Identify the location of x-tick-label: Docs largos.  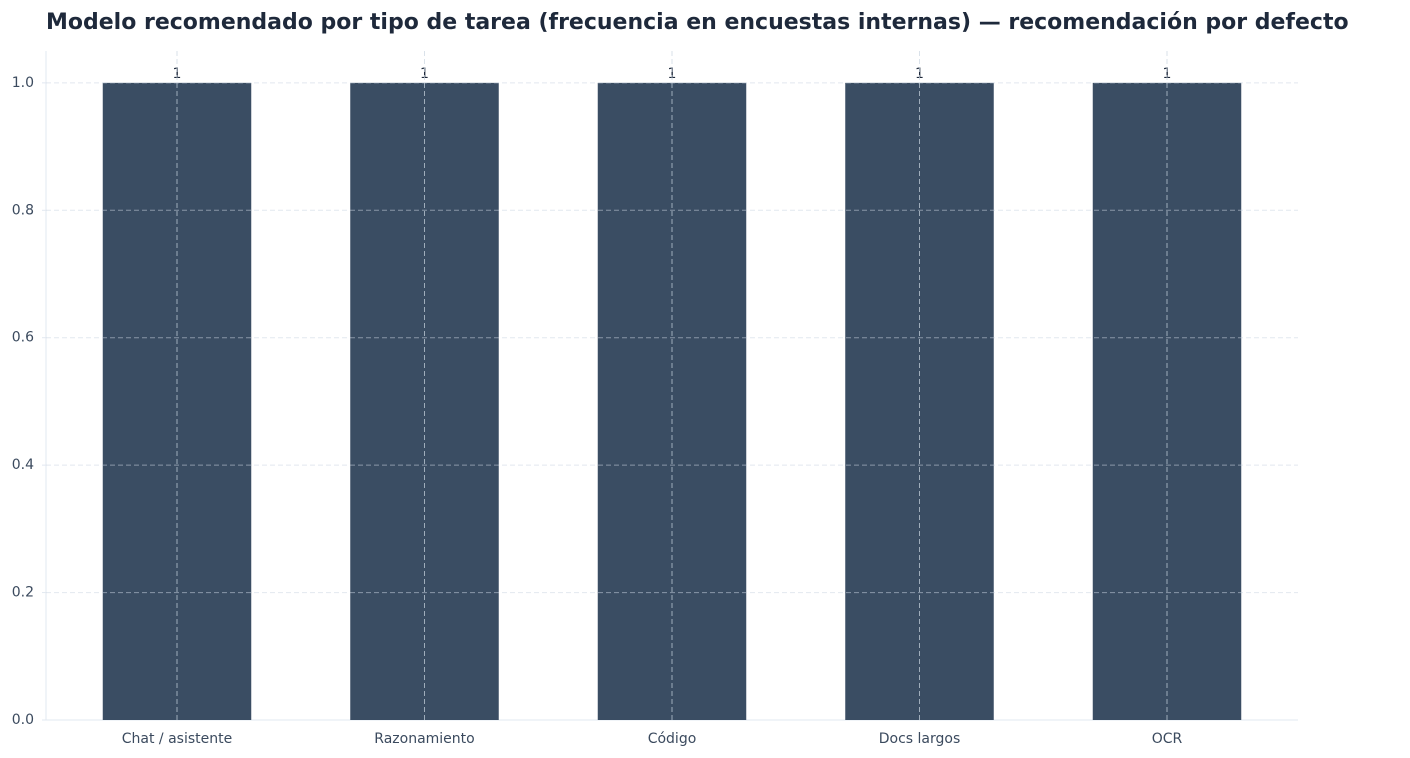
(920, 739).